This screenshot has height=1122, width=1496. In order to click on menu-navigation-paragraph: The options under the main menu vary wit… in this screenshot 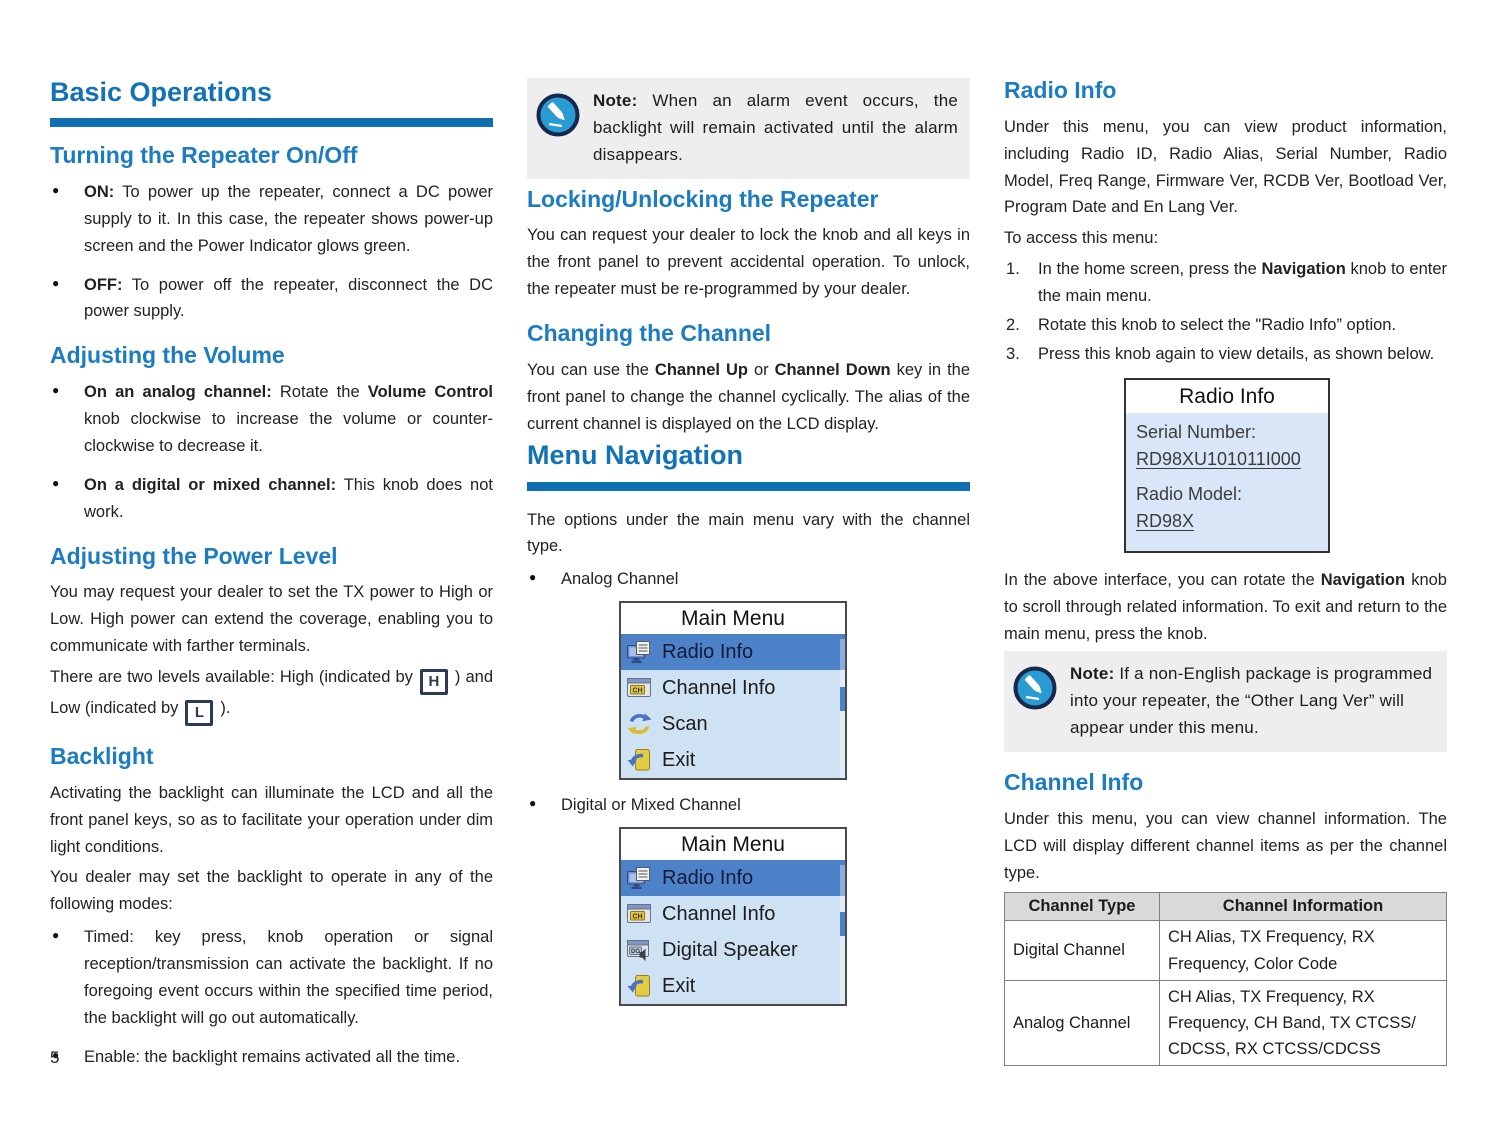, I will do `click(748, 533)`.